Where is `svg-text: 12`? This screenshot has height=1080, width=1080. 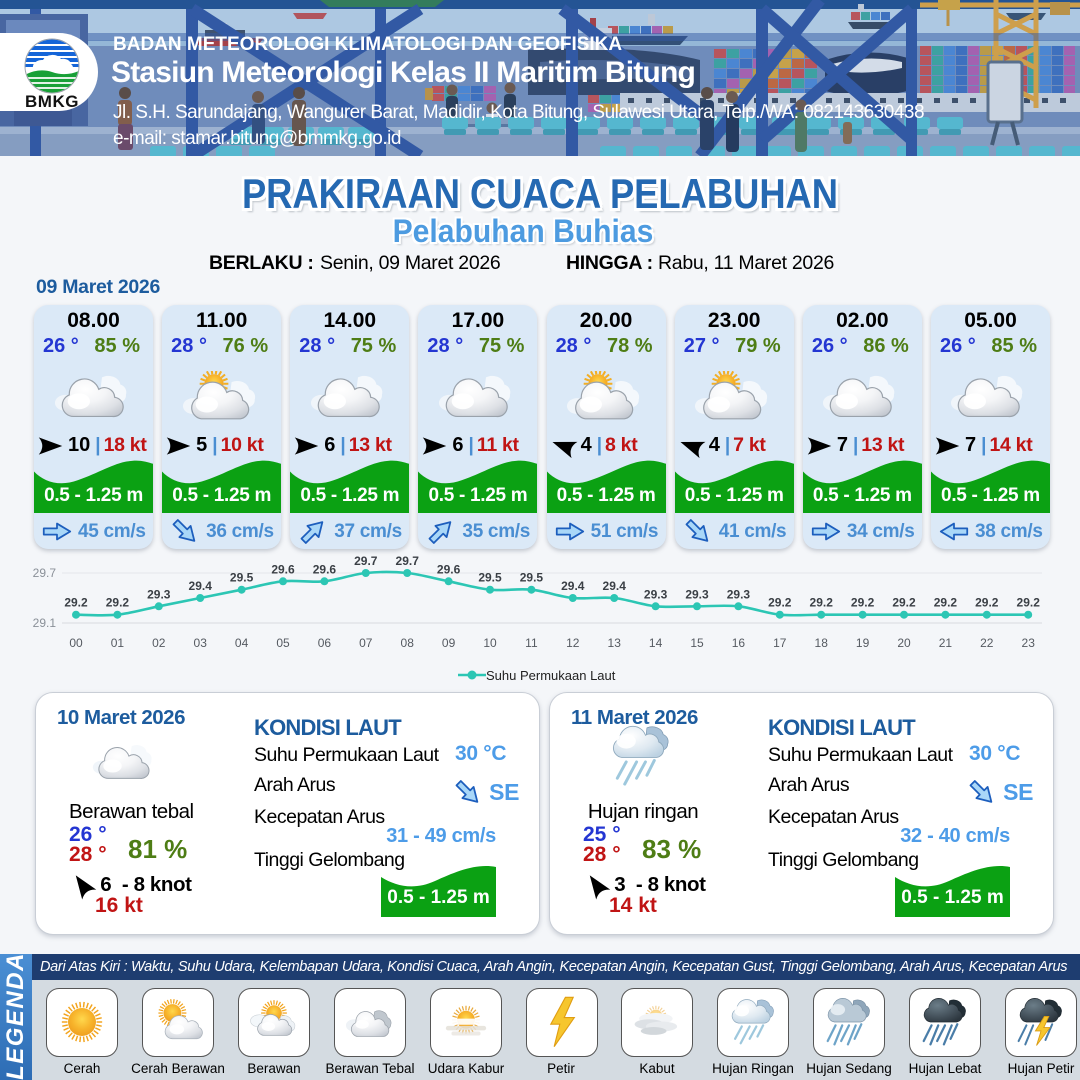
svg-text: 12 is located at coordinates (573, 643).